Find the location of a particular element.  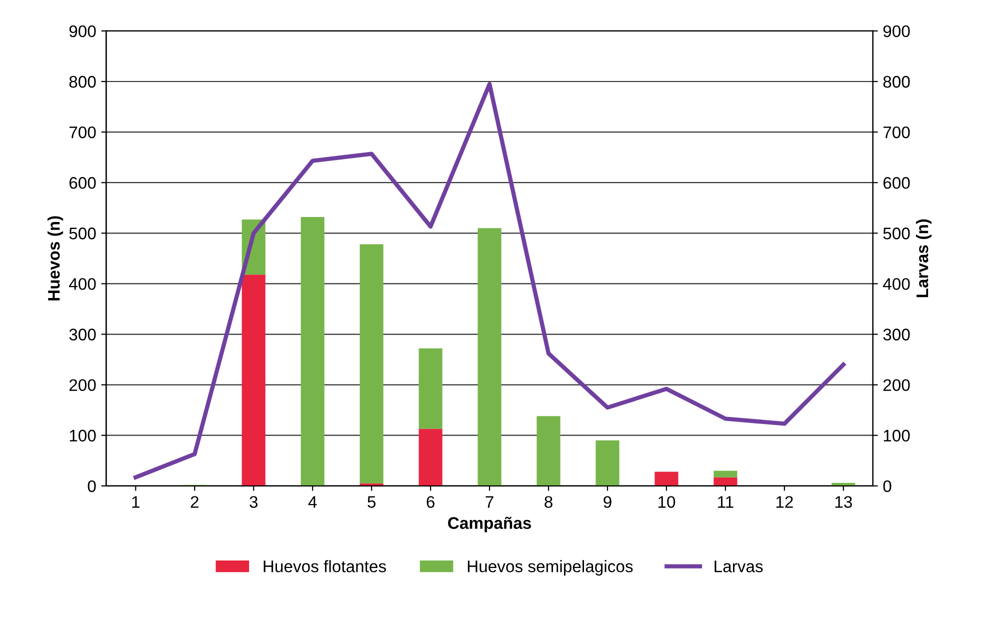

x-tick-label: 7 is located at coordinates (490, 502).